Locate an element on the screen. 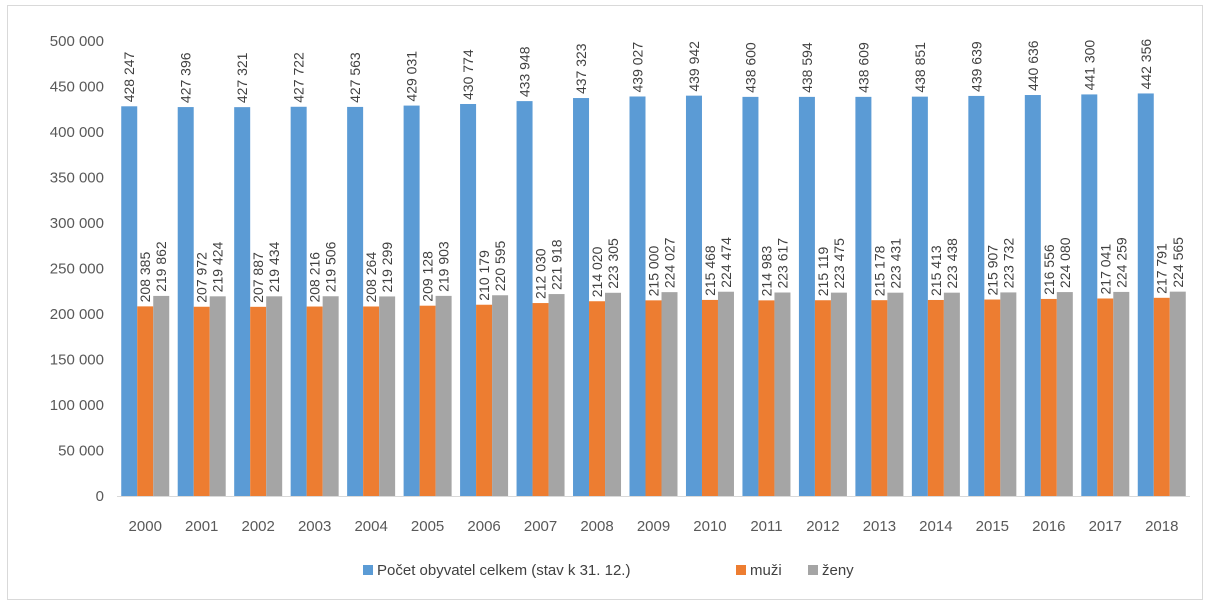 The height and width of the screenshot is (603, 1208). y-tick-label: 250 000 is located at coordinates (77, 269).